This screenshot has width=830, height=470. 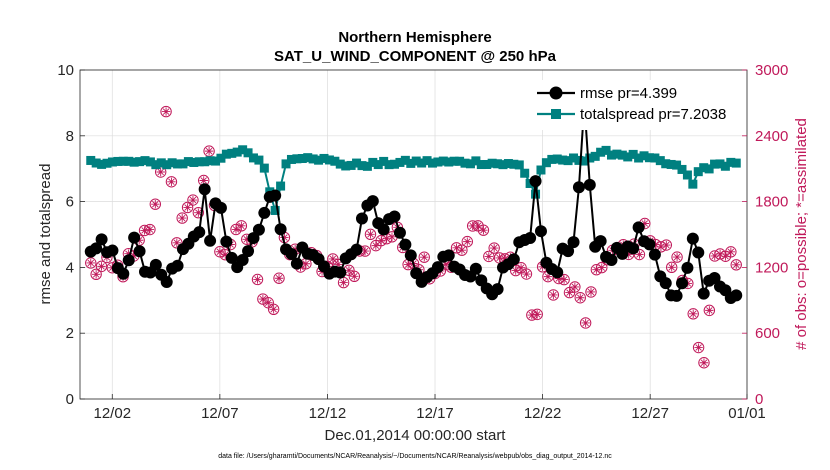 What do you see at coordinates (70, 267) in the screenshot?
I see `y-tick-label-left: 4` at bounding box center [70, 267].